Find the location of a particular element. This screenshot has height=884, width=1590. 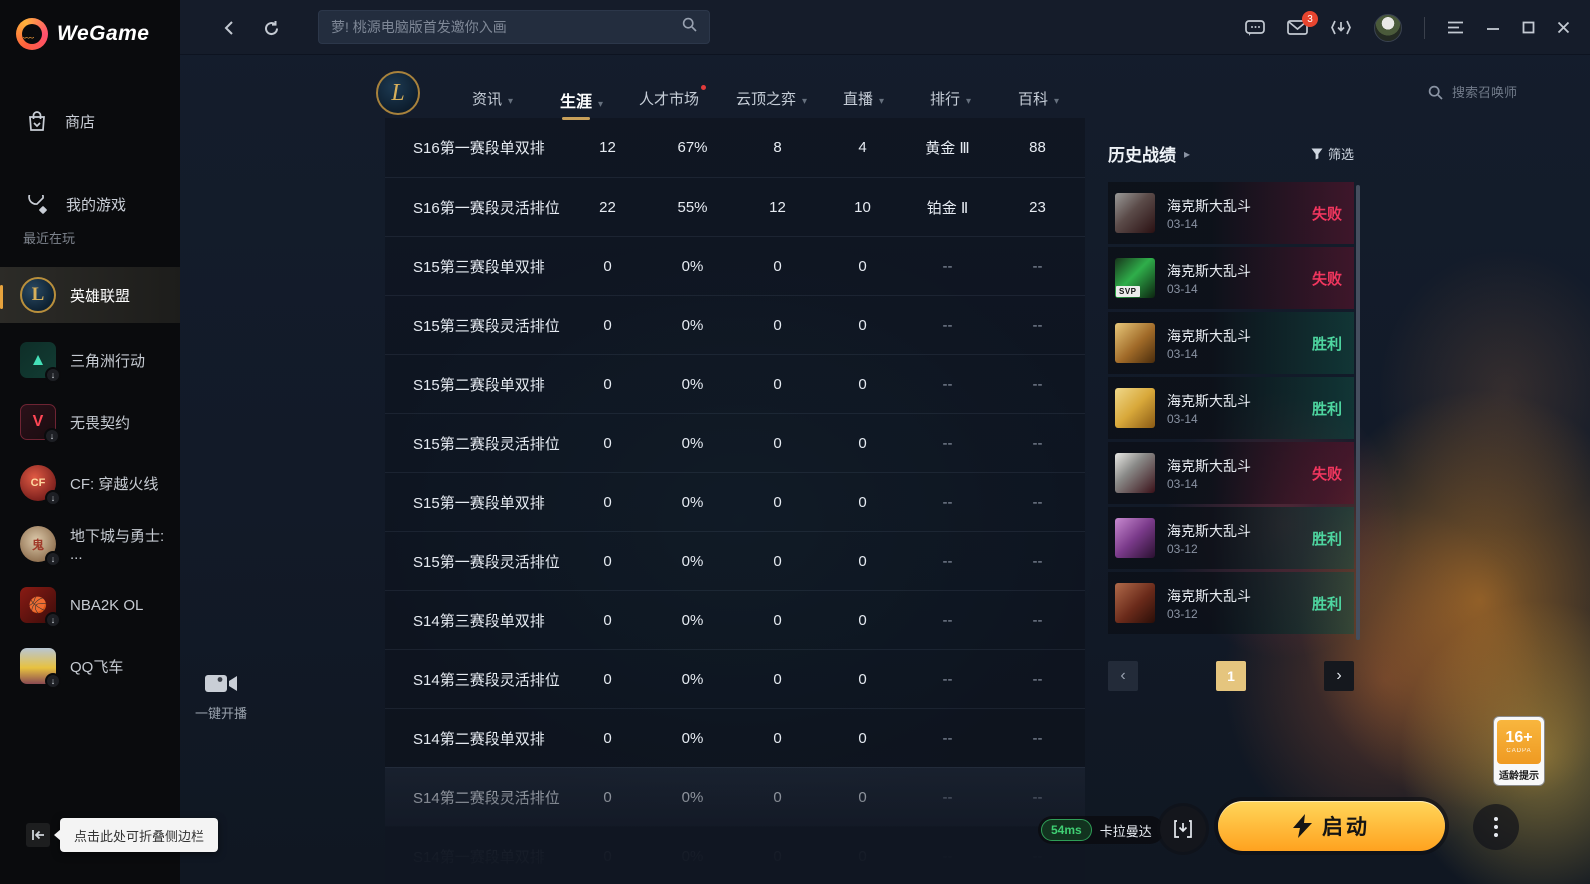

server-name: 卡拉曼达 is located at coordinates (1125, 831).